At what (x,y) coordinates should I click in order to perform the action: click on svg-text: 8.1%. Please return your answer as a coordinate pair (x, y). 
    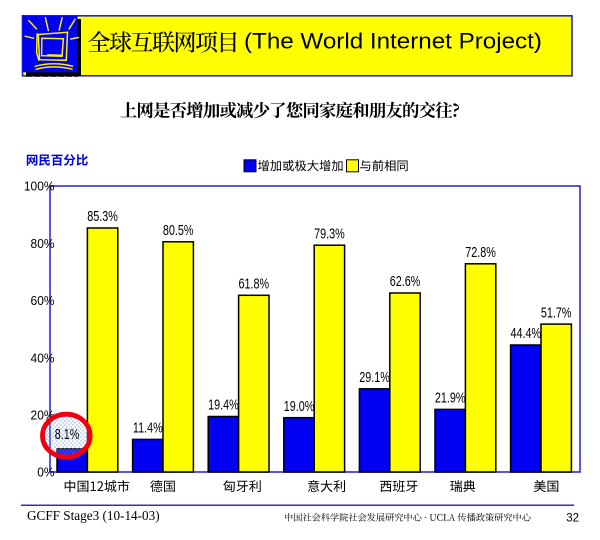
    Looking at the image, I should click on (67, 433).